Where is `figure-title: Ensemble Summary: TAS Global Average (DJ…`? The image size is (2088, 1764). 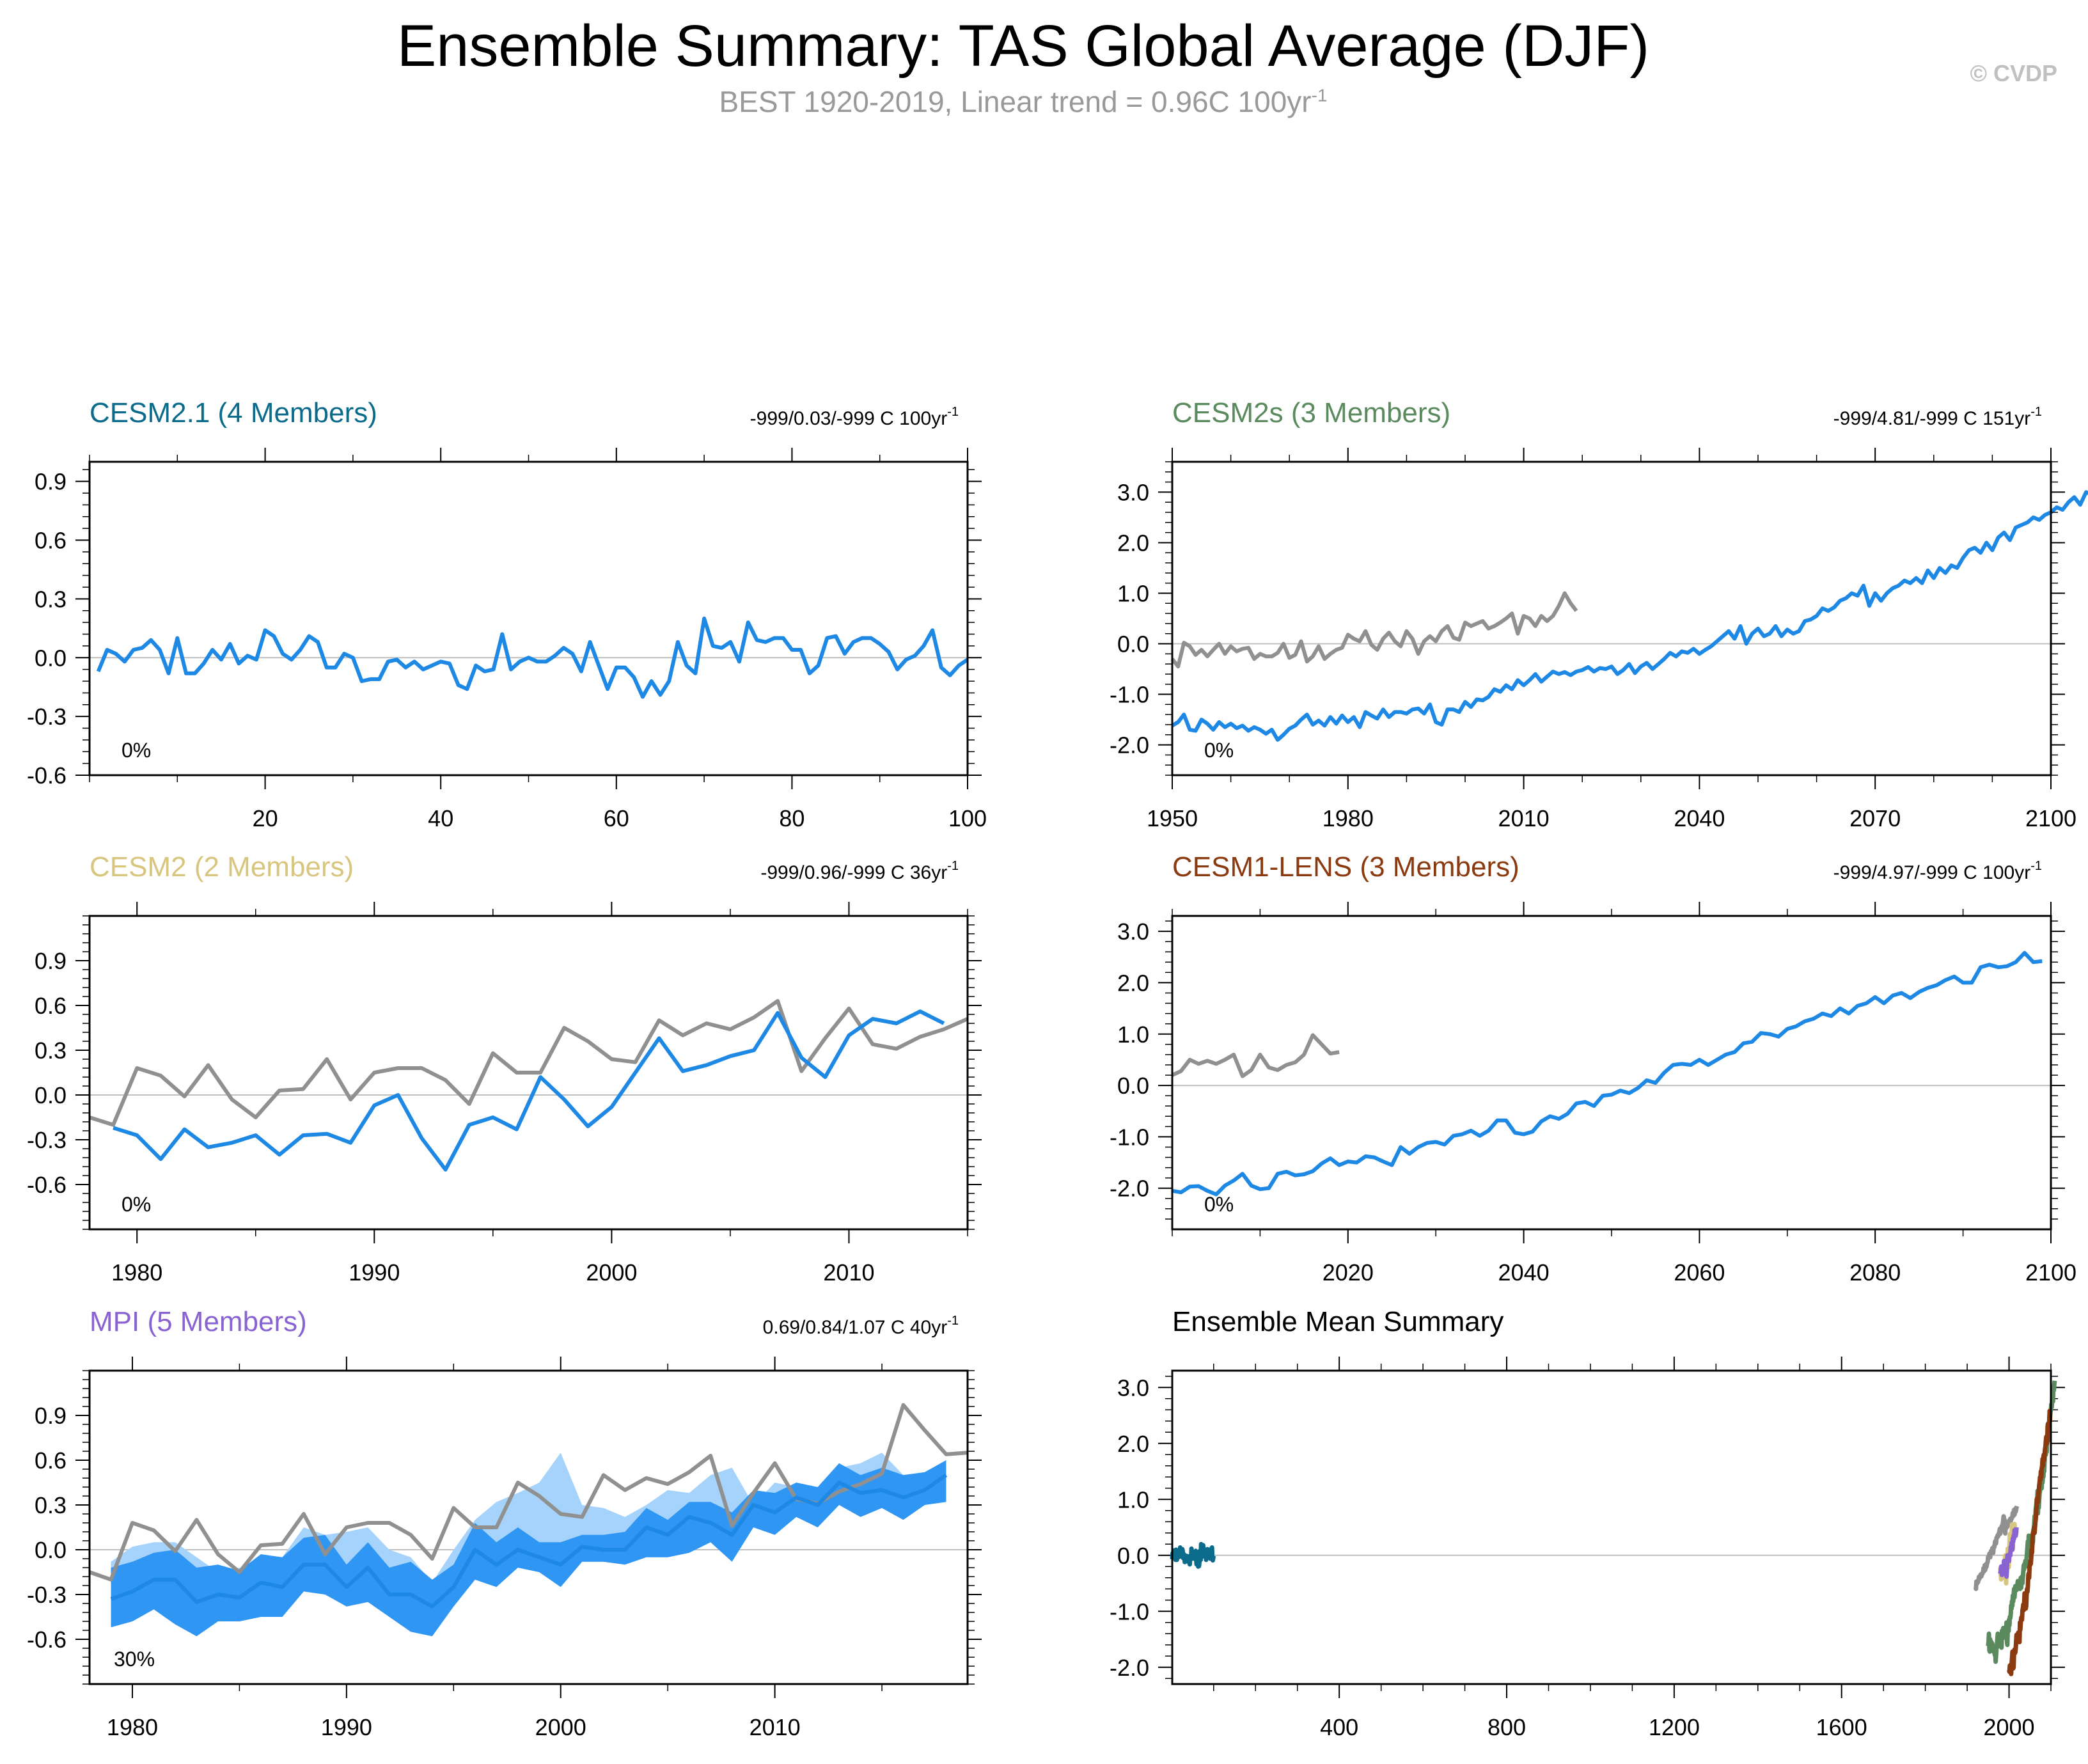 figure-title: Ensemble Summary: TAS Global Average (DJ… is located at coordinates (1023, 46).